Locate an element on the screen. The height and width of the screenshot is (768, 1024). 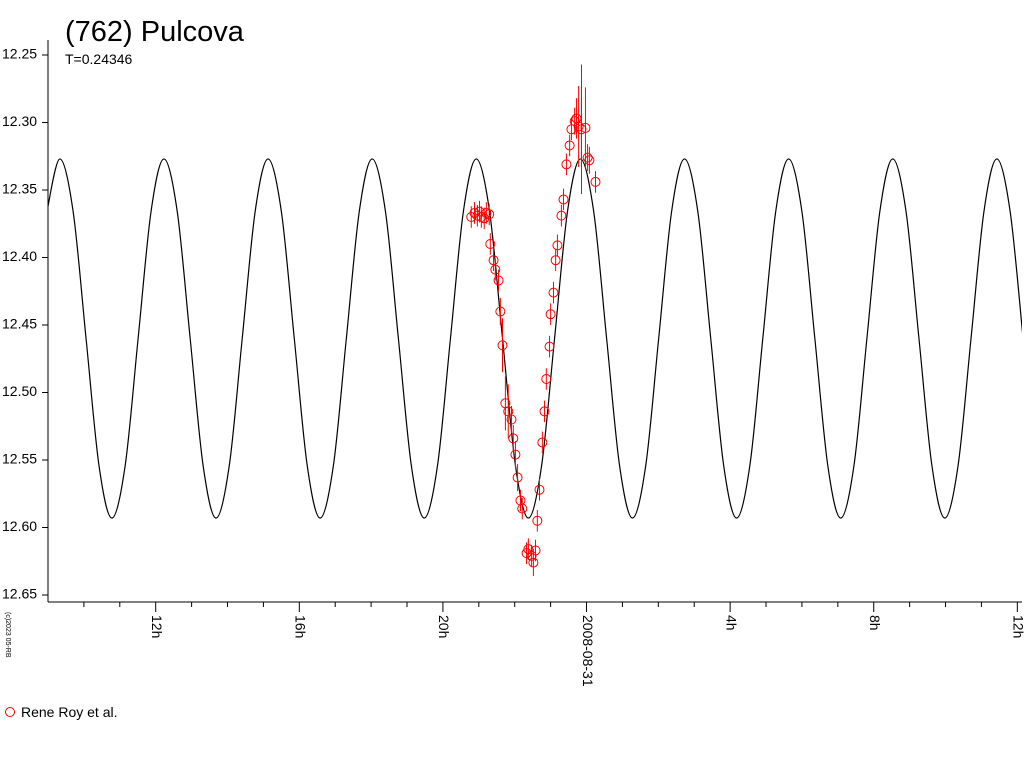
y-tick-label: 12.35 is located at coordinates (19, 189).